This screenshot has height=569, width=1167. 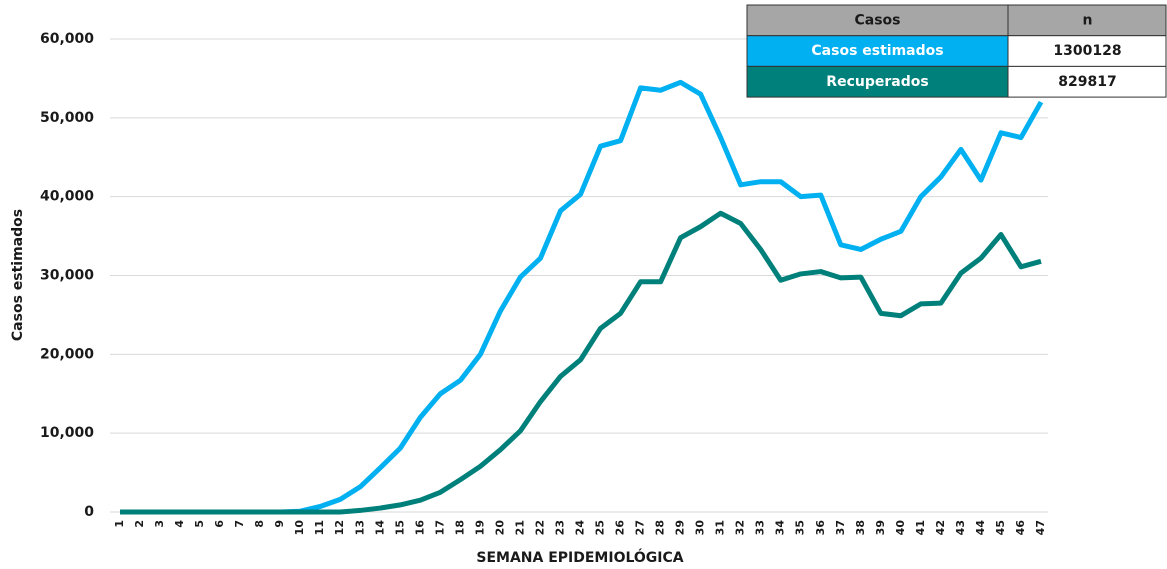 I want to click on x-tick-label: 17, so click(x=439, y=527).